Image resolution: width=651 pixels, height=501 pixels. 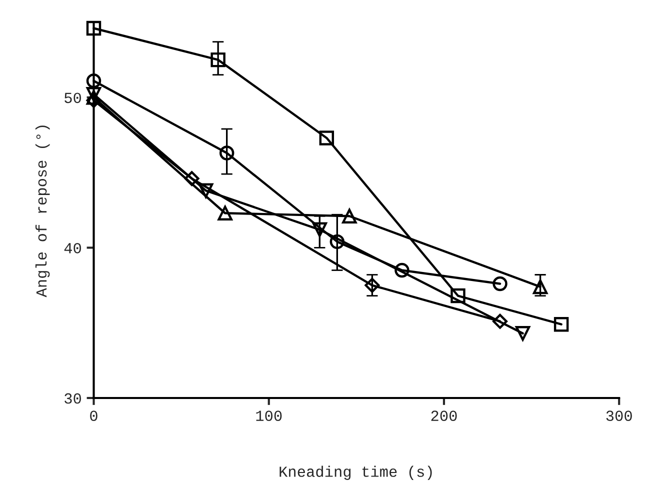 I want to click on y-tick-label: 40, so click(x=72, y=248).